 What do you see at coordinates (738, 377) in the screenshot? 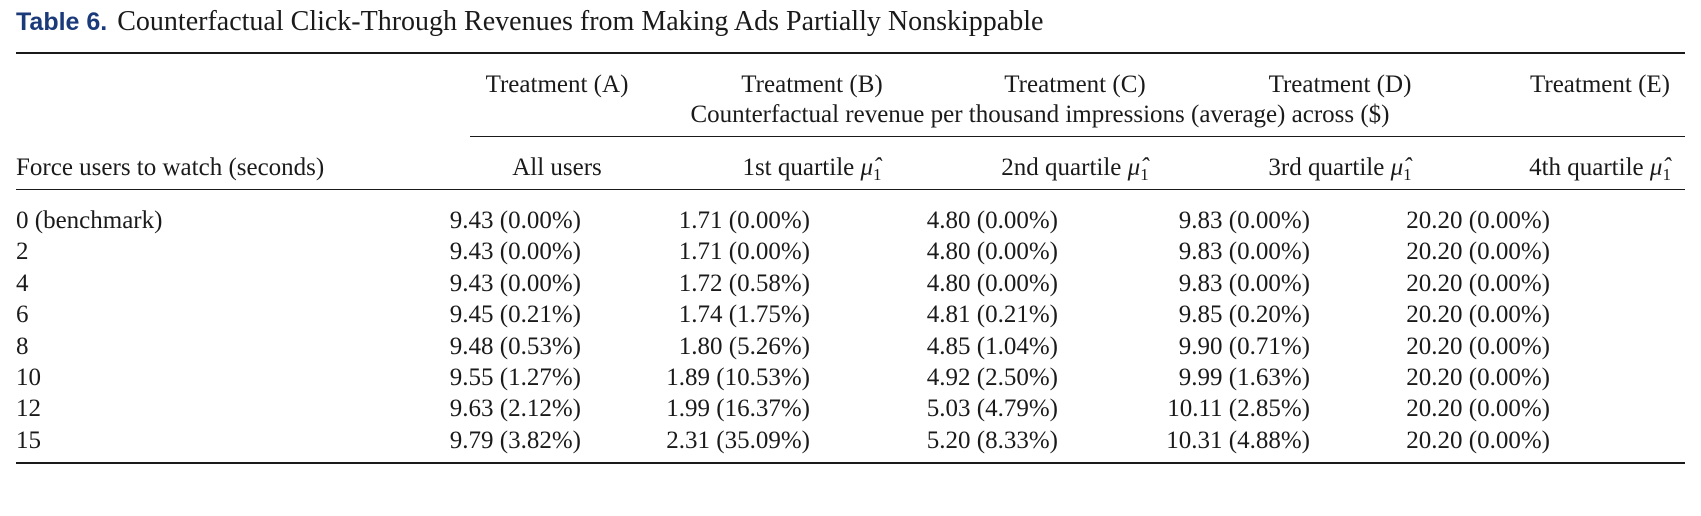
I see `table-cell: 1.89 (10.53%)` at bounding box center [738, 377].